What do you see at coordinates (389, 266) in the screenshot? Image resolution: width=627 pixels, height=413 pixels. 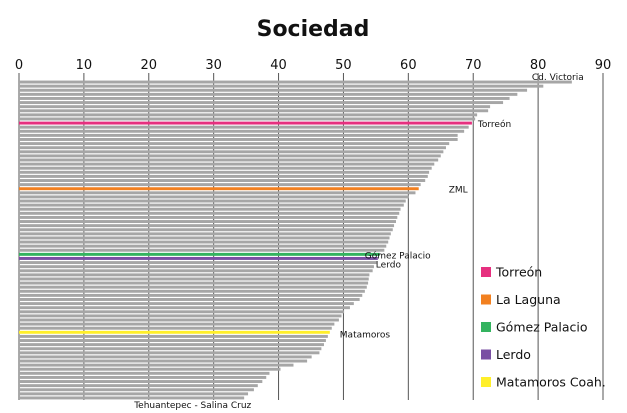 I see `bar-label: Lerdo` at bounding box center [389, 266].